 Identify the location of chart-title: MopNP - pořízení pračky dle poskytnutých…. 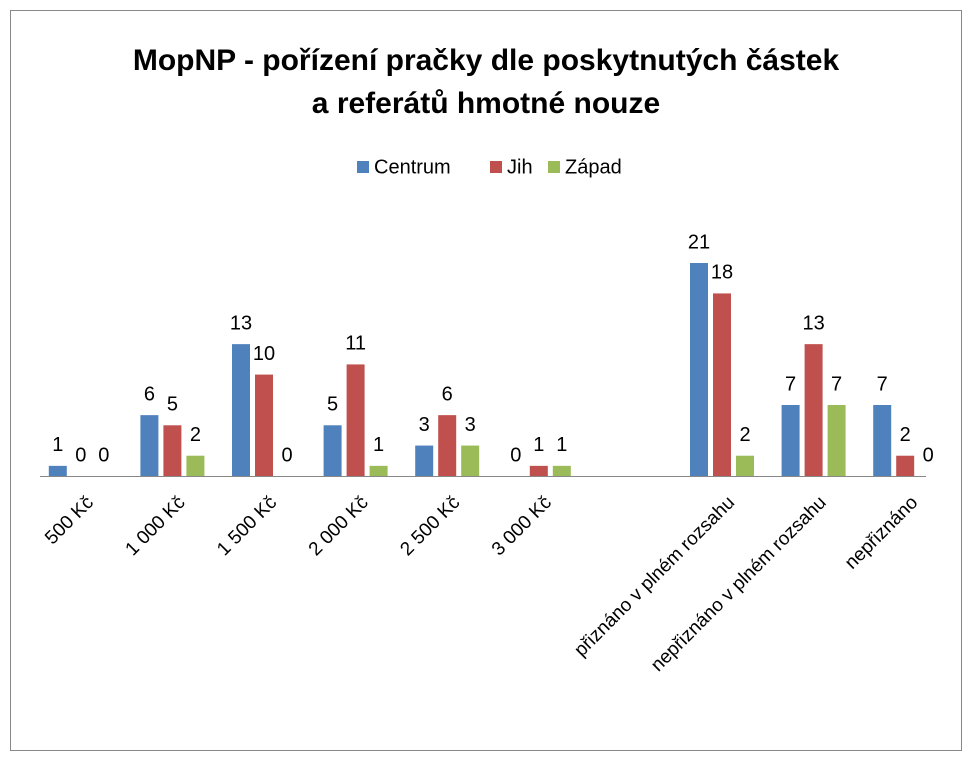
(486, 60).